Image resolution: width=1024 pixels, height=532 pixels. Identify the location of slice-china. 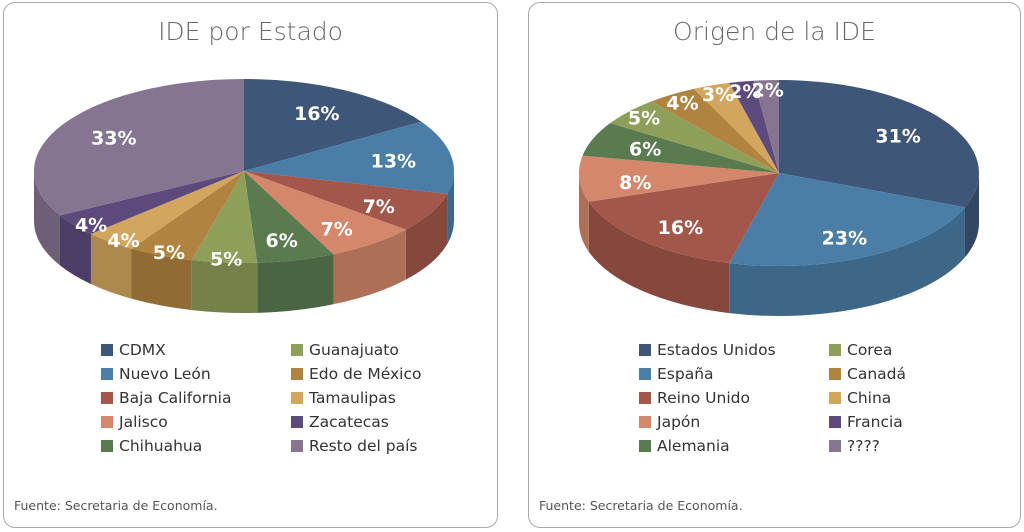
(736, 127).